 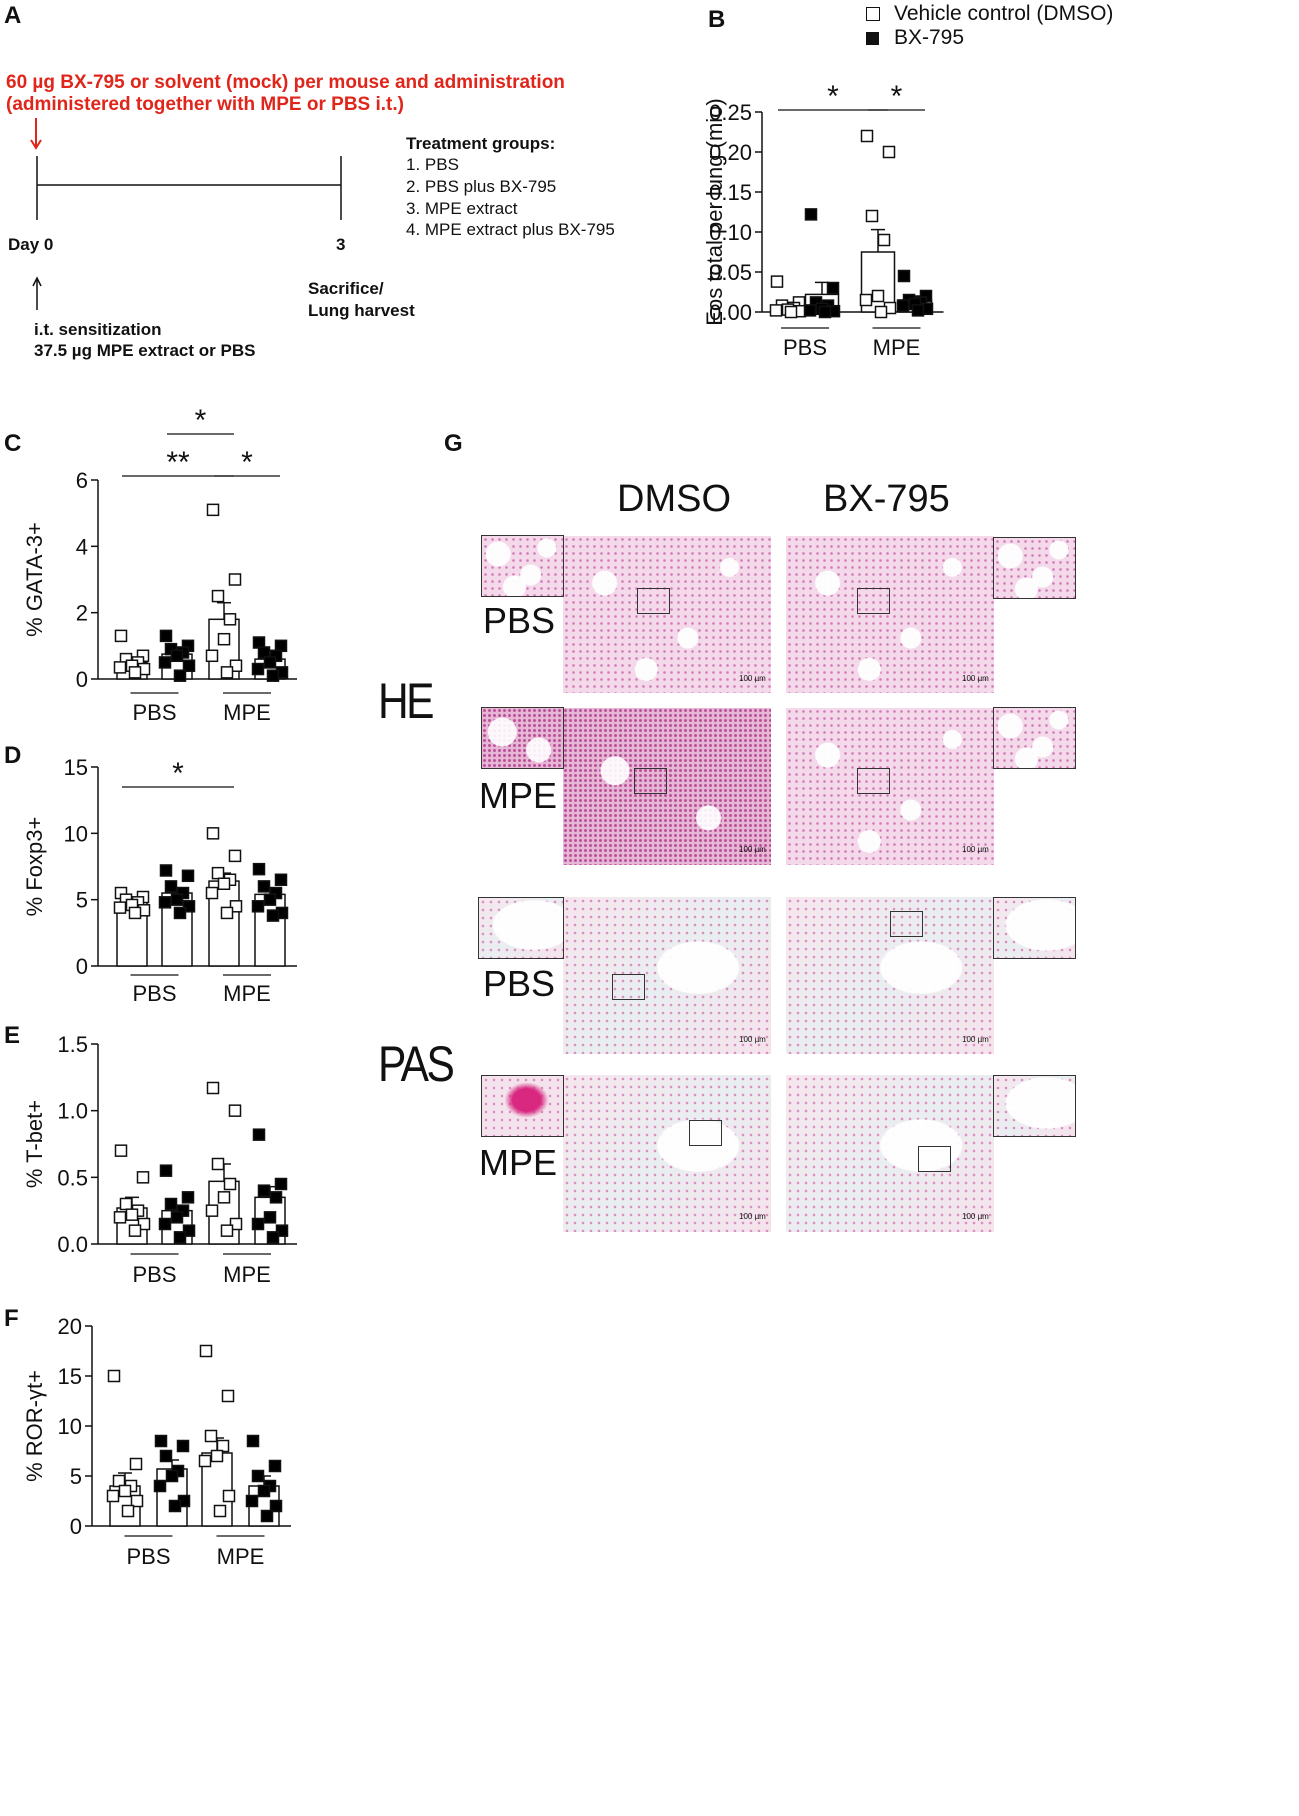 What do you see at coordinates (13, 755) in the screenshot?
I see `panel-d-letter: D` at bounding box center [13, 755].